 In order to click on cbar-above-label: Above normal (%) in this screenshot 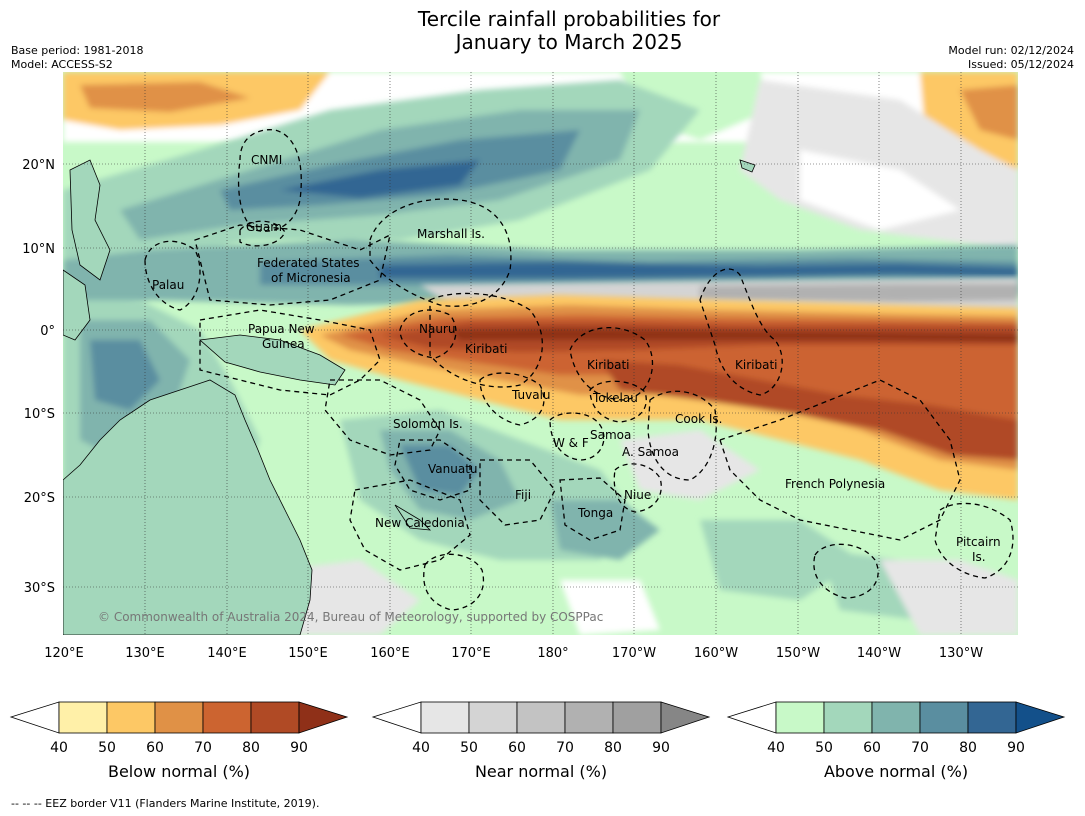, I will do `click(896, 771)`.